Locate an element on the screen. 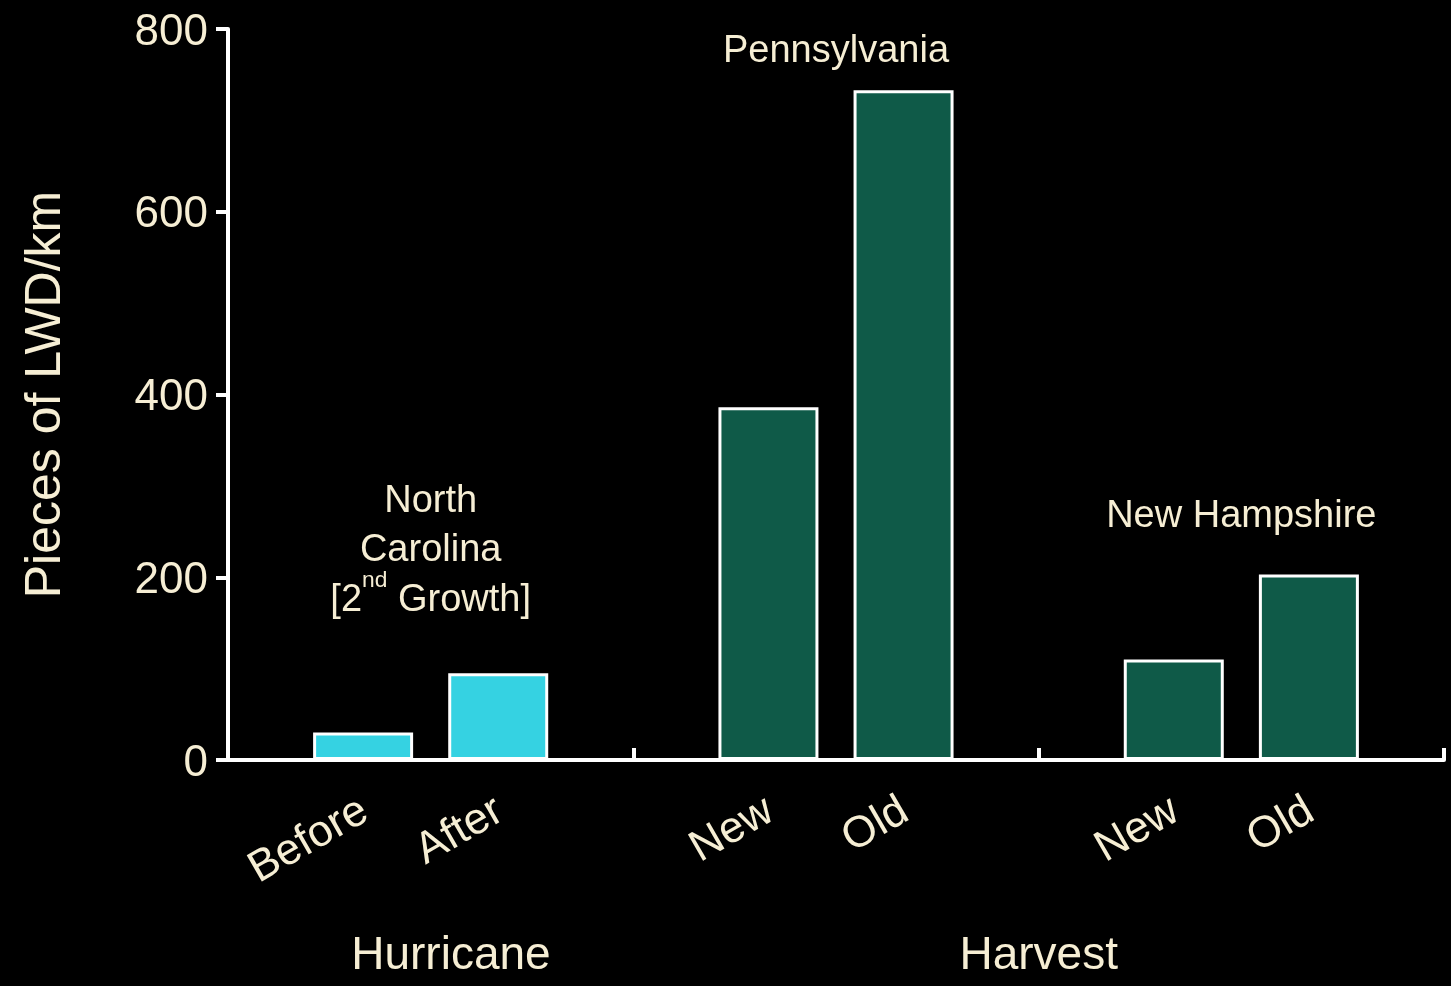 The height and width of the screenshot is (986, 1451). text: Hurricane is located at coordinates (451, 953).